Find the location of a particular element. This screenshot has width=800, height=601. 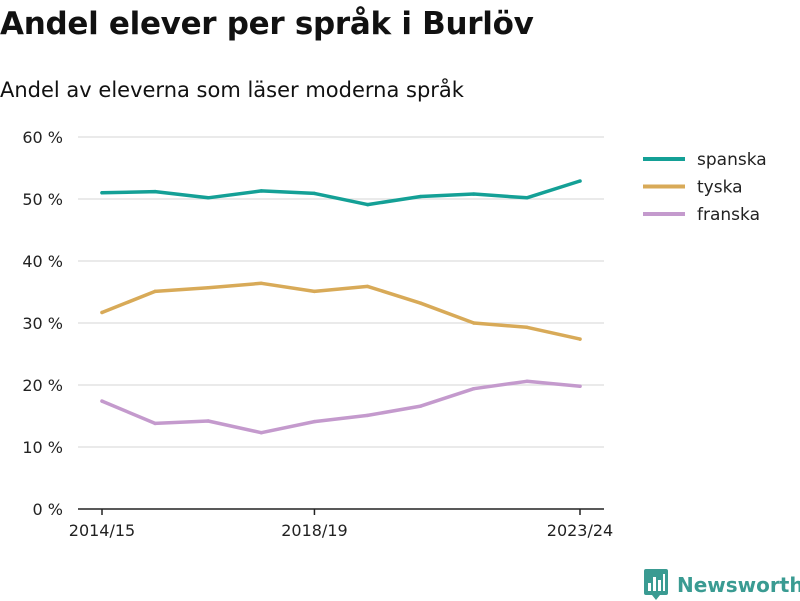

y-tick-label: 60 % is located at coordinates (42, 137).